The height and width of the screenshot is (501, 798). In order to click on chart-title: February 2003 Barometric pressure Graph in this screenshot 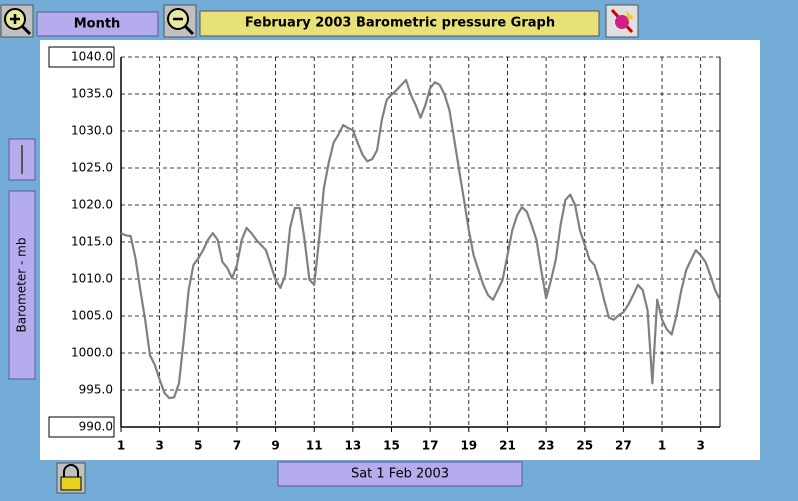, I will do `click(400, 23)`.